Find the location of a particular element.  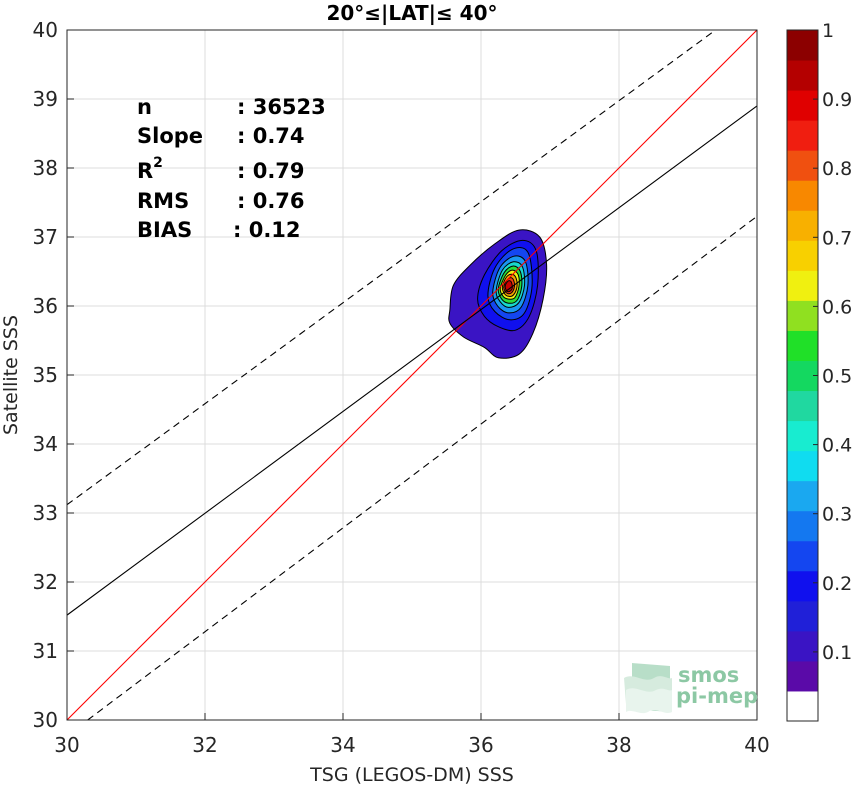

y-axis-label: Satellite SSS is located at coordinates (11, 375).